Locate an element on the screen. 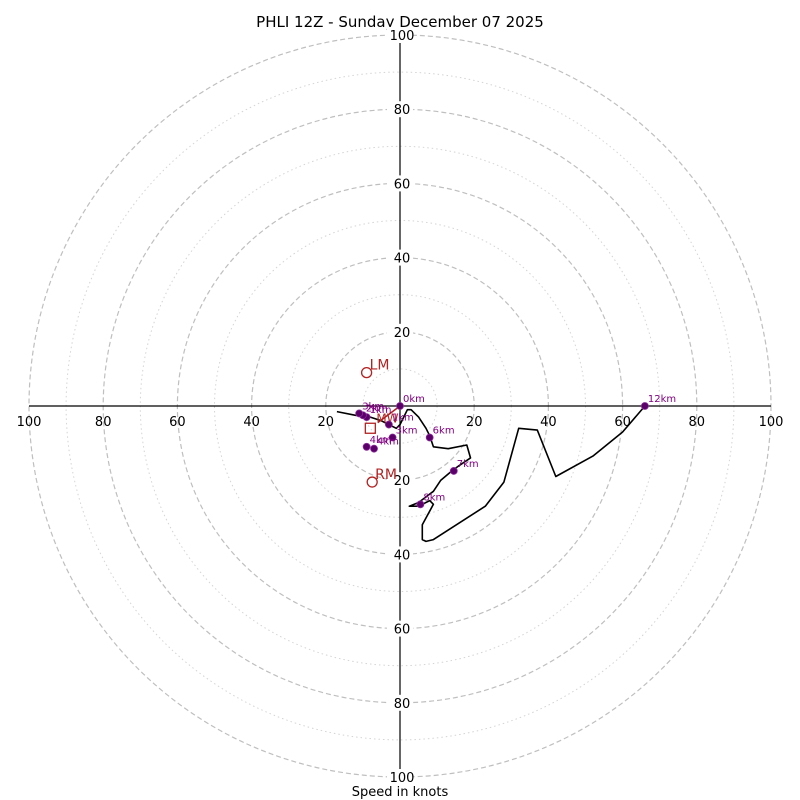 The width and height of the screenshot is (800, 800). x-tick-right-40: 40 is located at coordinates (548, 422).